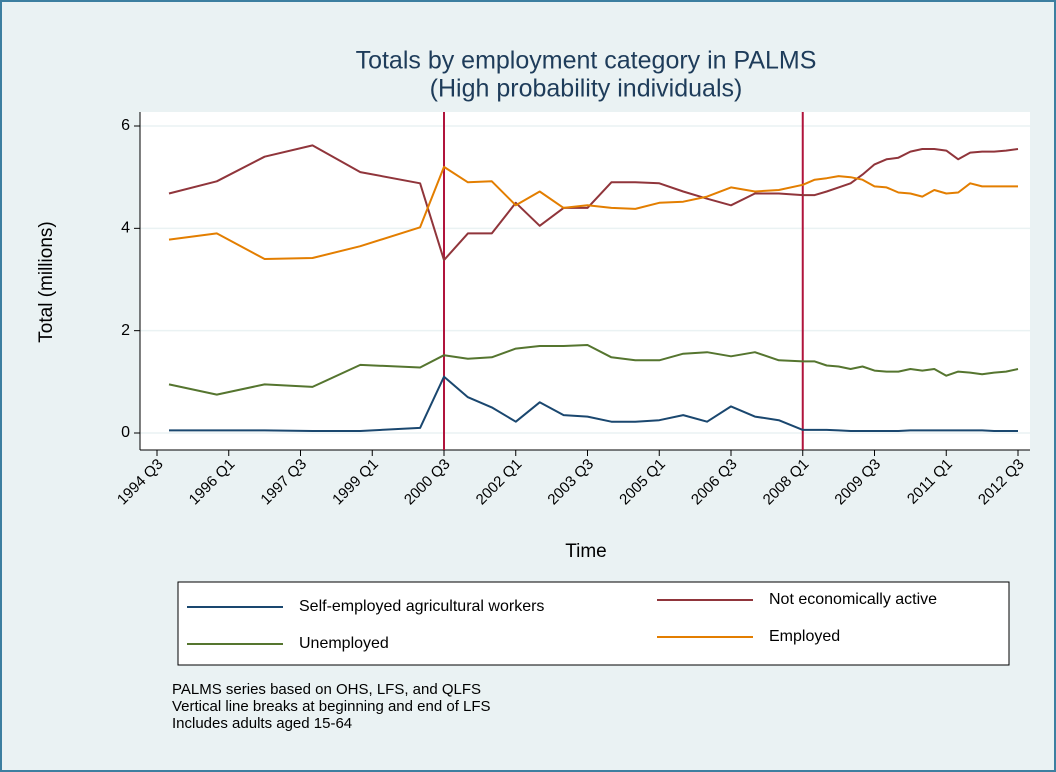 This screenshot has height=772, width=1056. I want to click on y-tick-label: 2, so click(125, 330).